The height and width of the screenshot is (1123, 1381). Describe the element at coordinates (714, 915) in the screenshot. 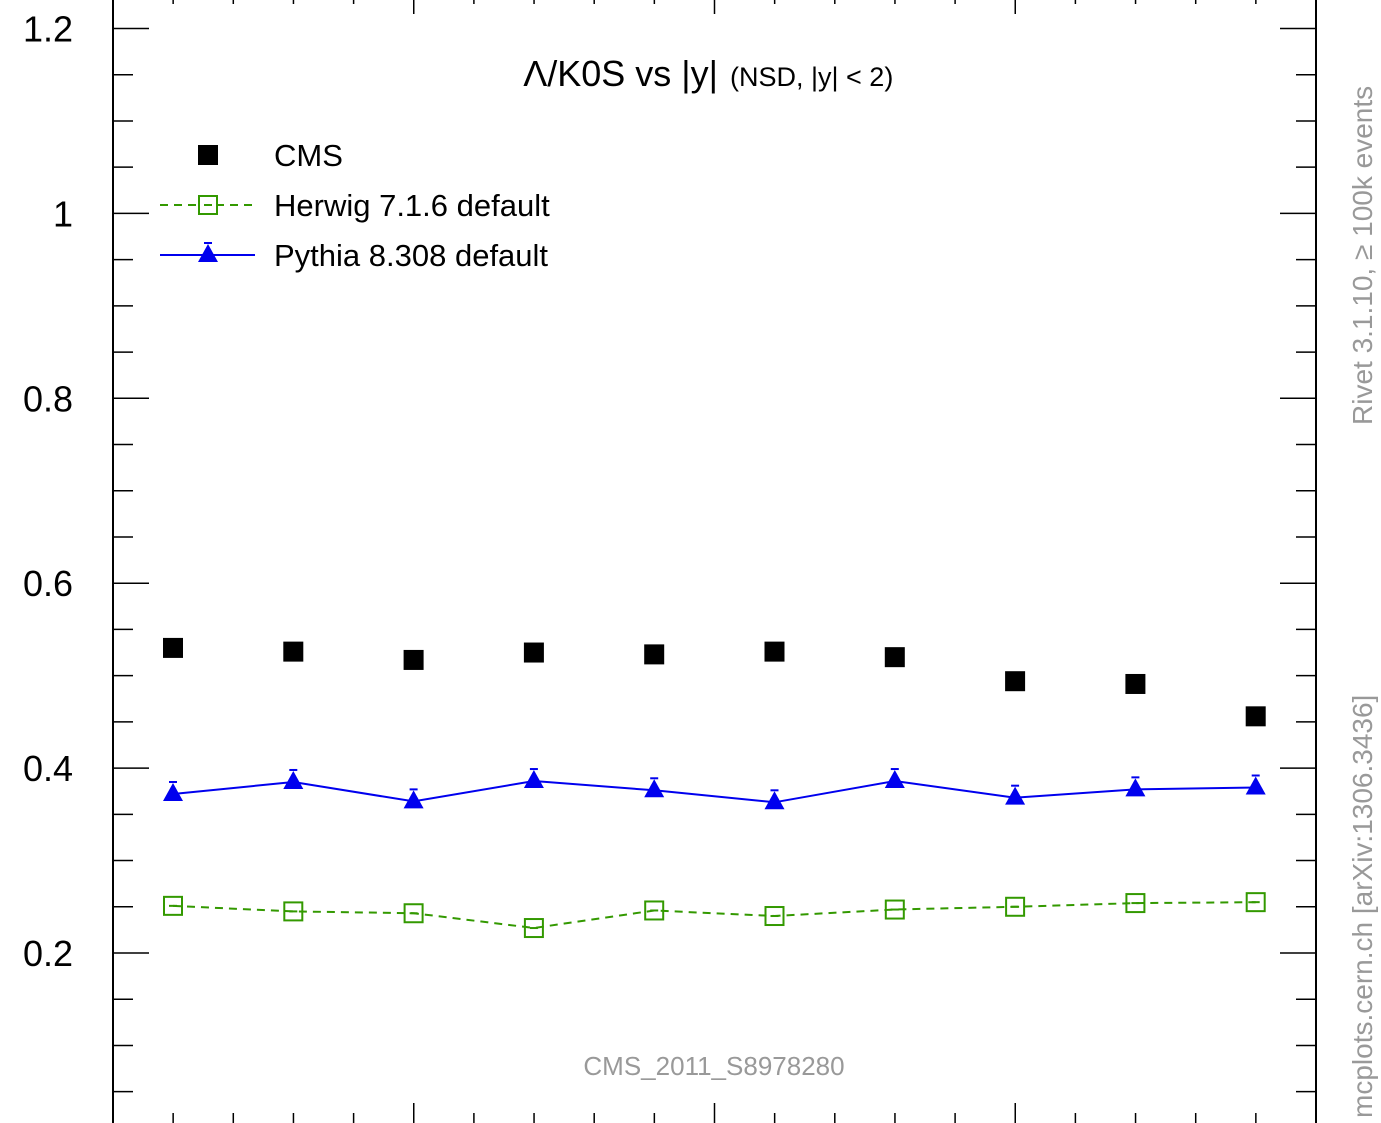

I see `herwig-line` at that location.